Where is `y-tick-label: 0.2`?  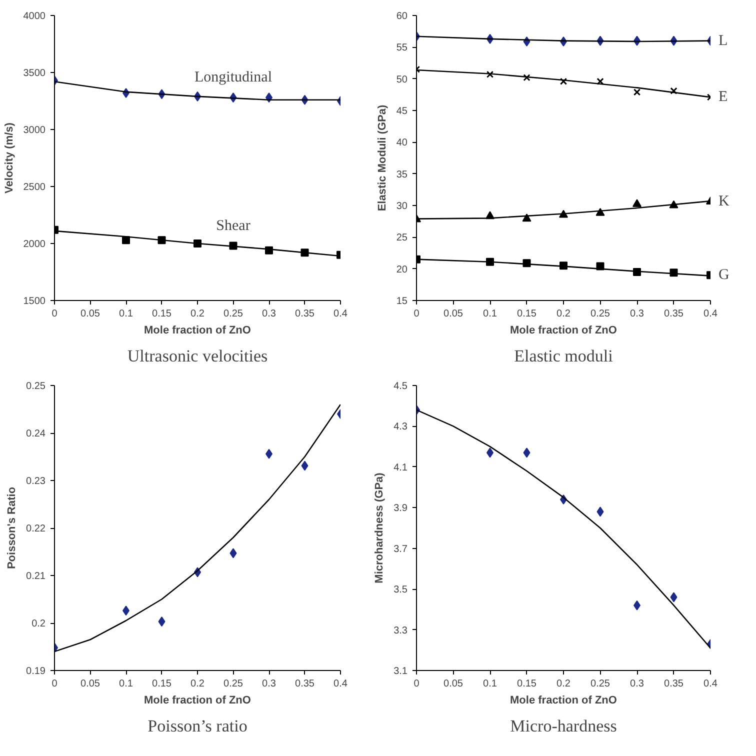
y-tick-label: 0.2 is located at coordinates (39, 624).